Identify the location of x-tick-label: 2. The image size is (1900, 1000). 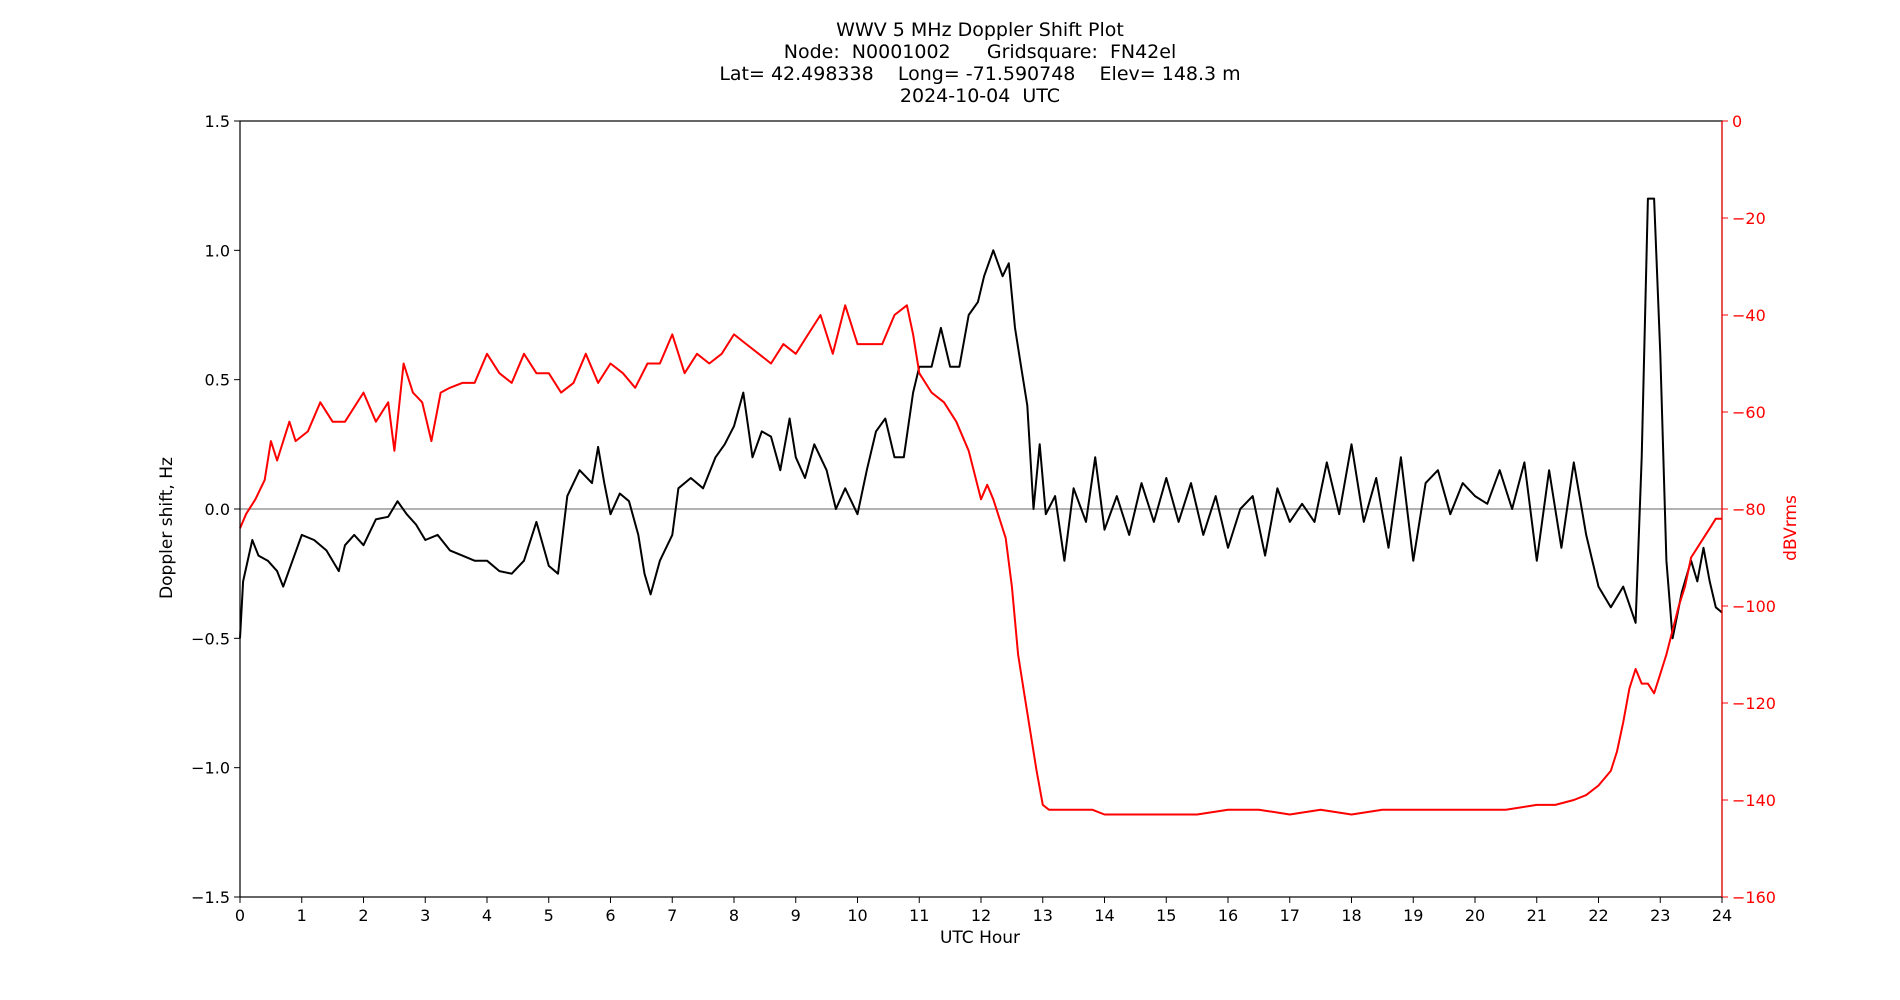
(363, 915).